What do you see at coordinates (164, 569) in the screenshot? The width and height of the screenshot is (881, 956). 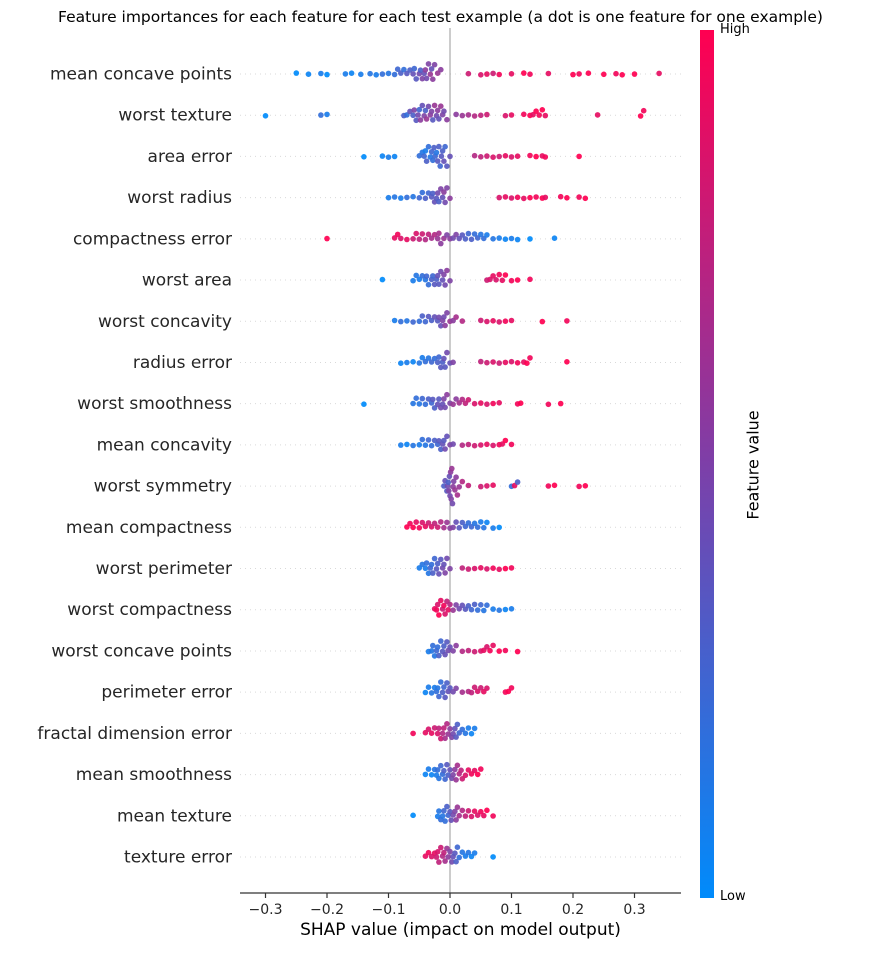 I see `feature-label: worst perimeter` at bounding box center [164, 569].